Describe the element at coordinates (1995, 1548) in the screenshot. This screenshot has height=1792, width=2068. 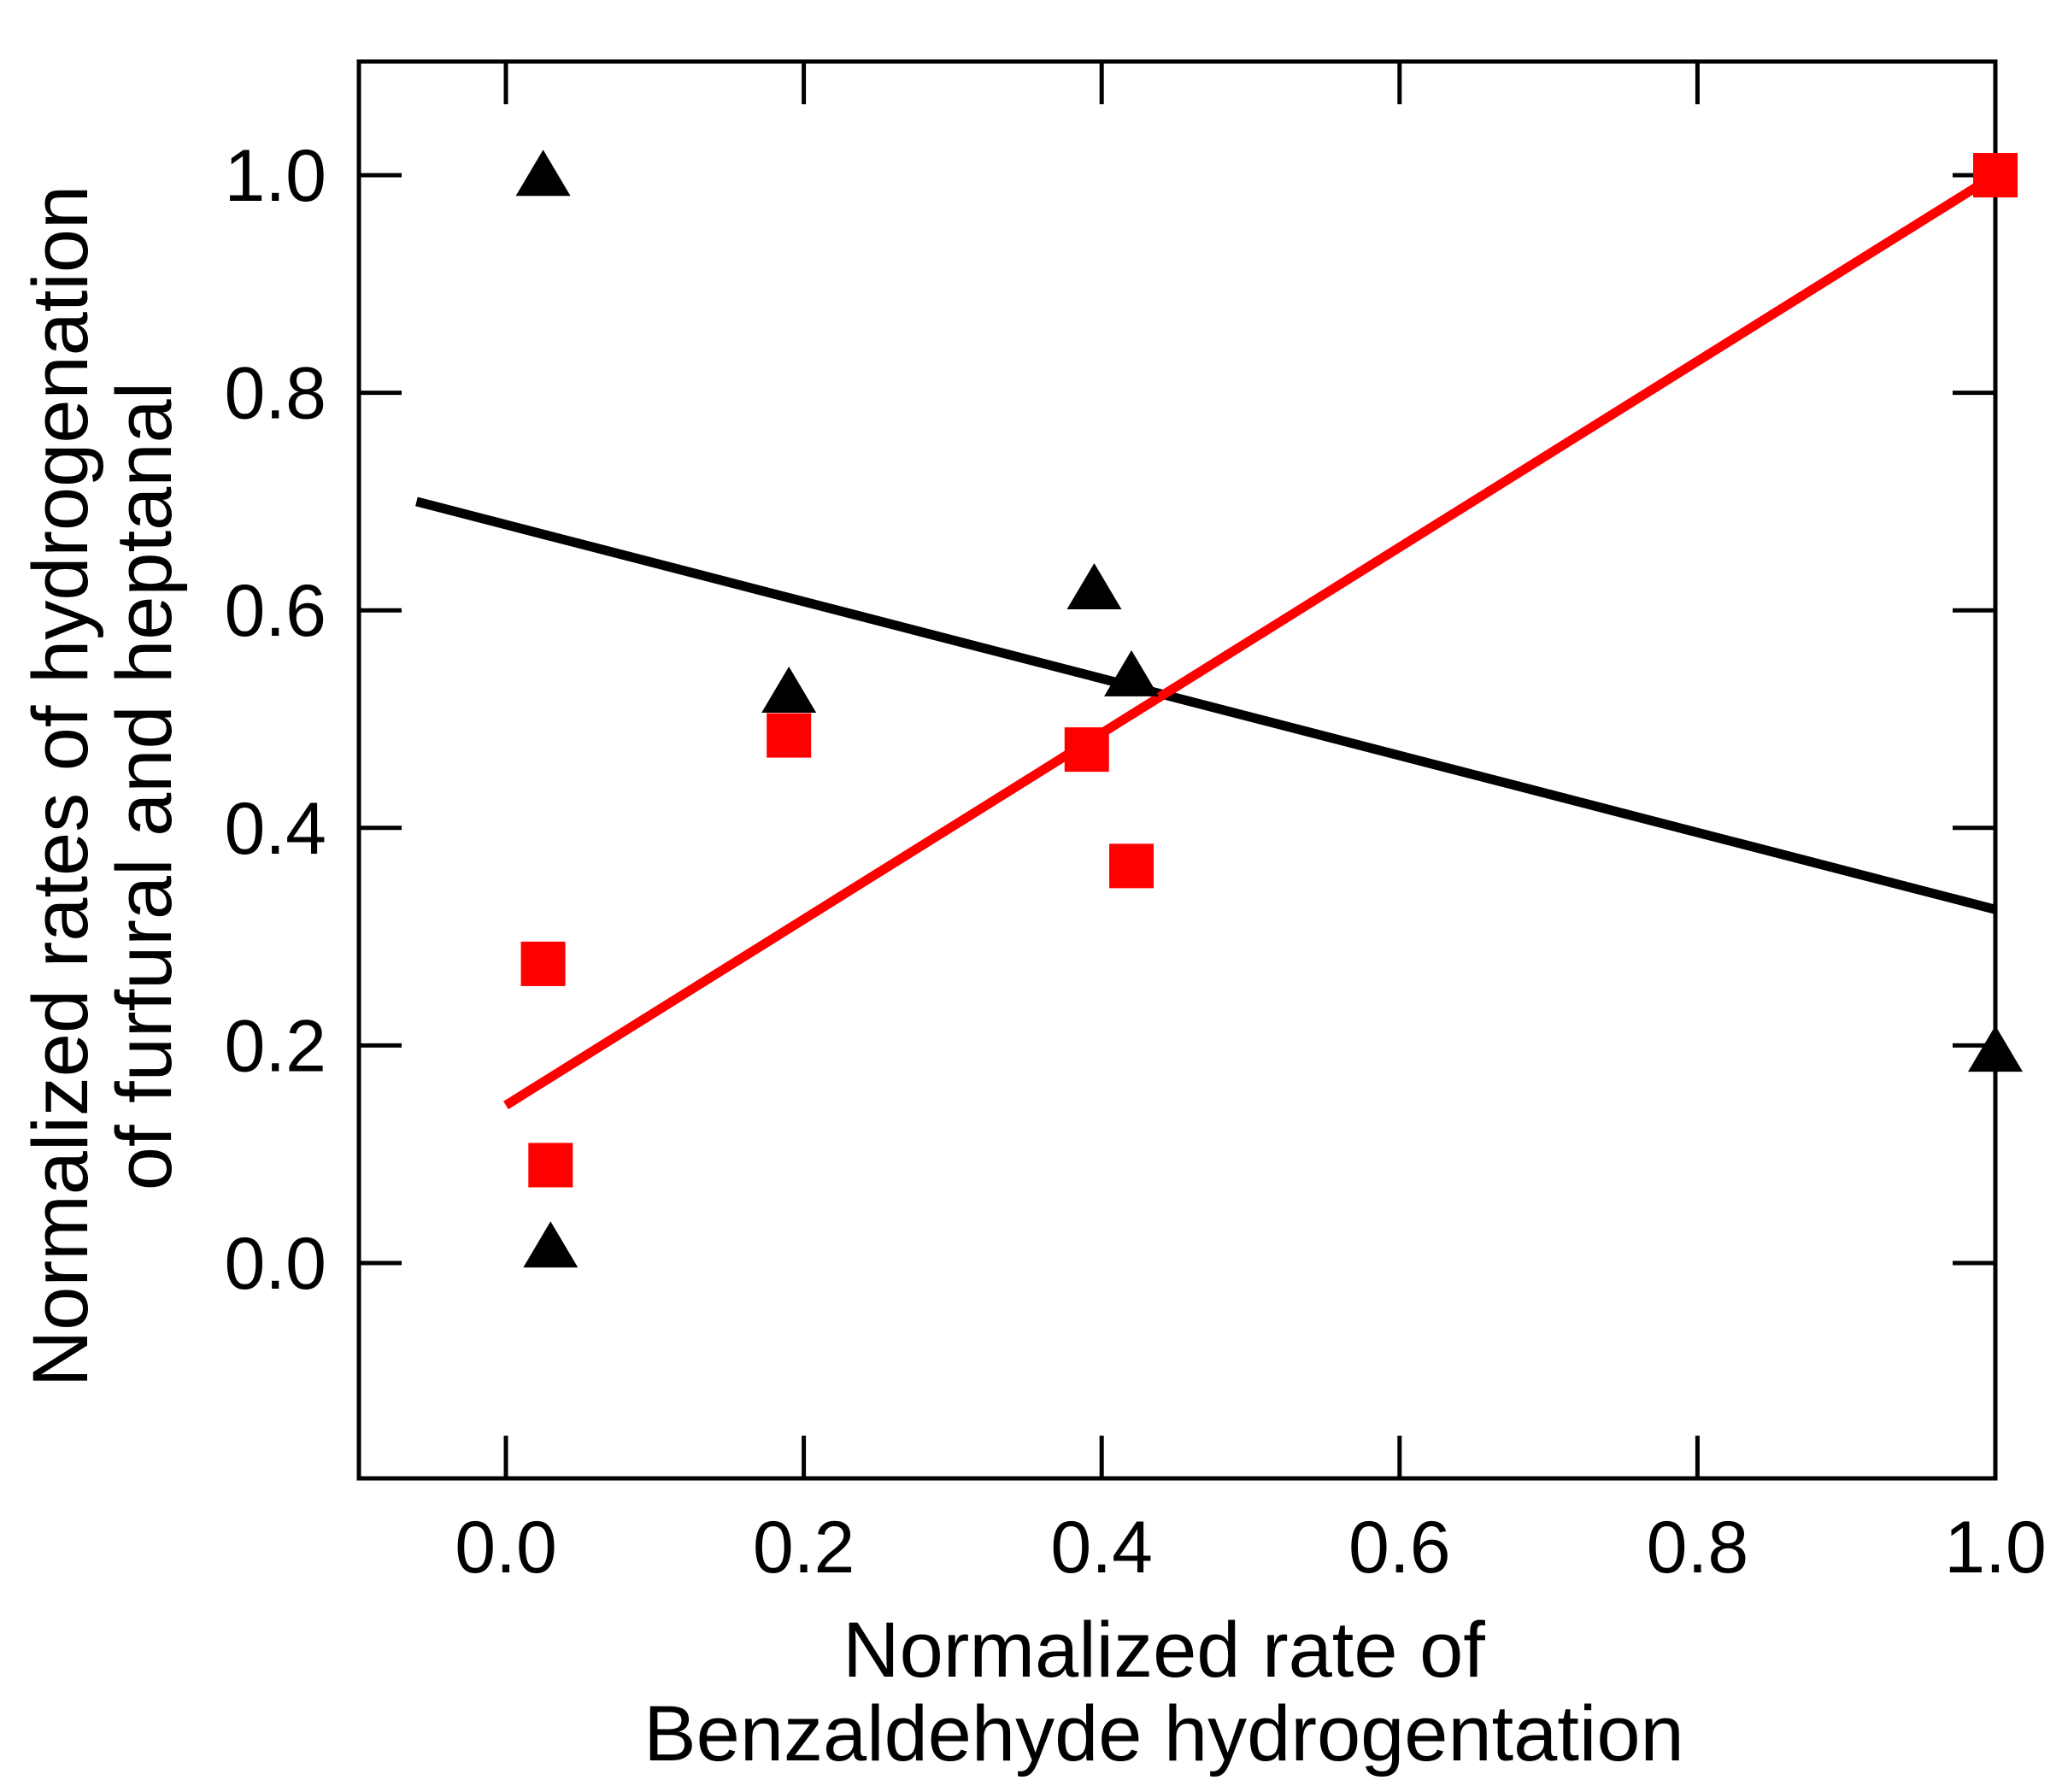
I see `x-tick-label: 1.0` at that location.